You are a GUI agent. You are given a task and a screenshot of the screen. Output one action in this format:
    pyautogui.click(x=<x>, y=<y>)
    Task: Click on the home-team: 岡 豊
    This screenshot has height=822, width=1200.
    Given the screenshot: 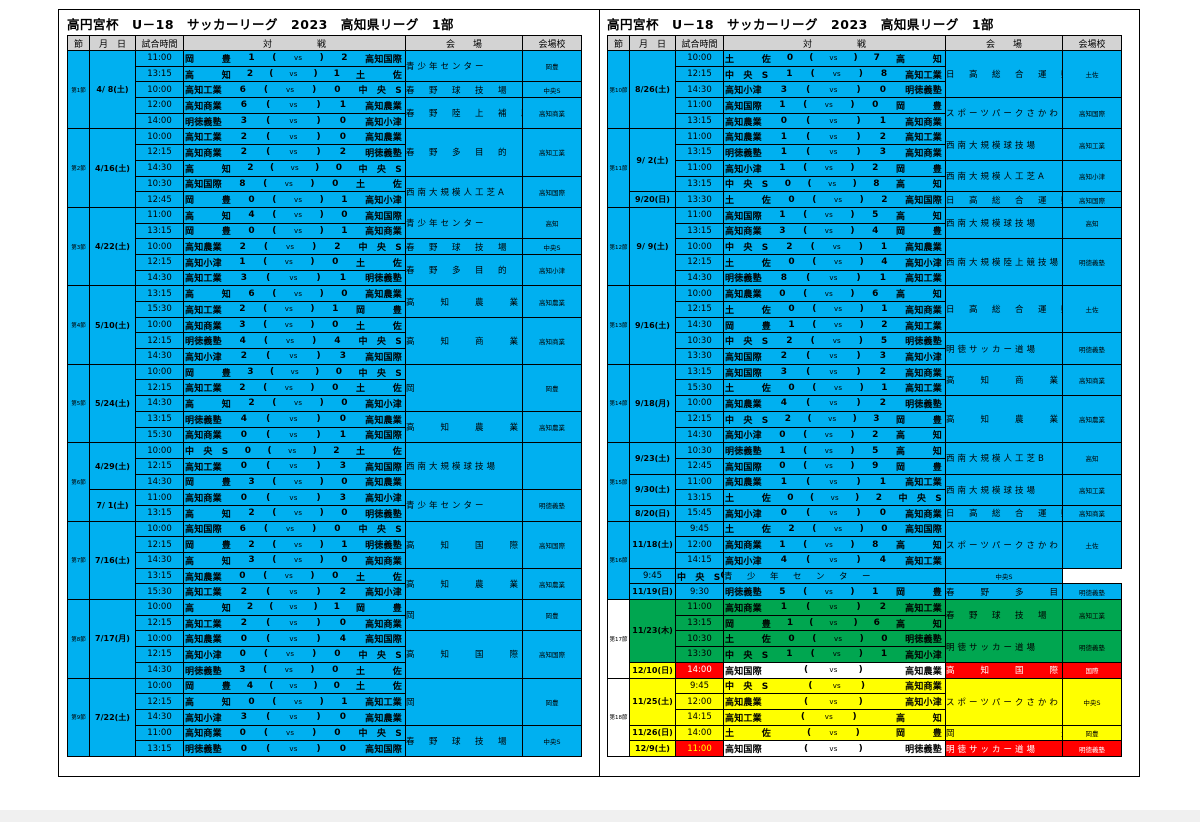 What is the action you would take?
    pyautogui.click(x=208, y=687)
    